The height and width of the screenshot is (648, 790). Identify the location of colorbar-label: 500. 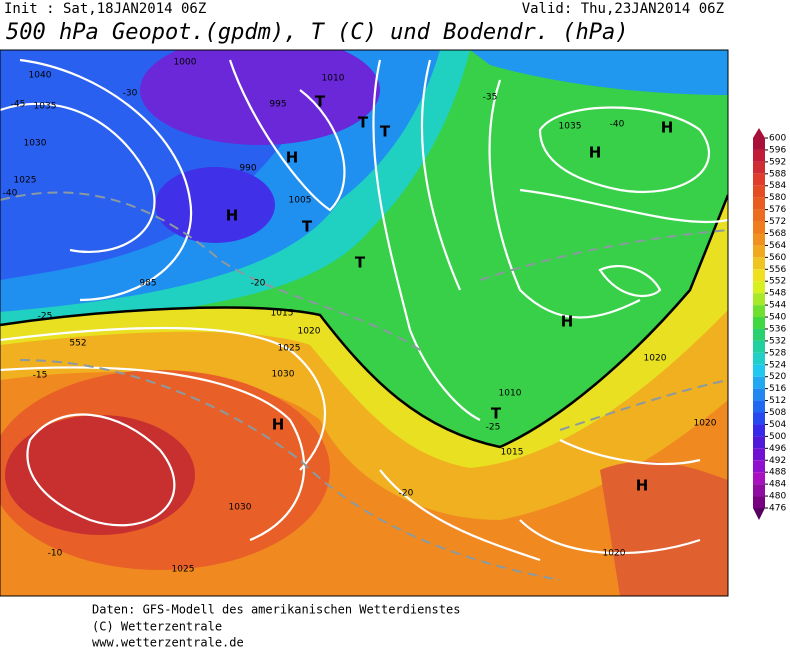
(777, 437).